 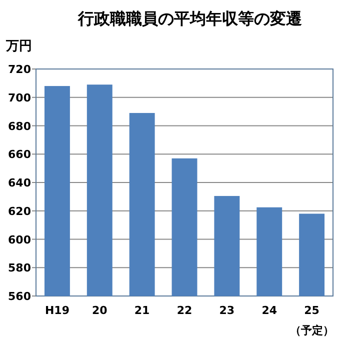 What do you see at coordinates (270, 310) in the screenshot?
I see `x-tick-label: 24` at bounding box center [270, 310].